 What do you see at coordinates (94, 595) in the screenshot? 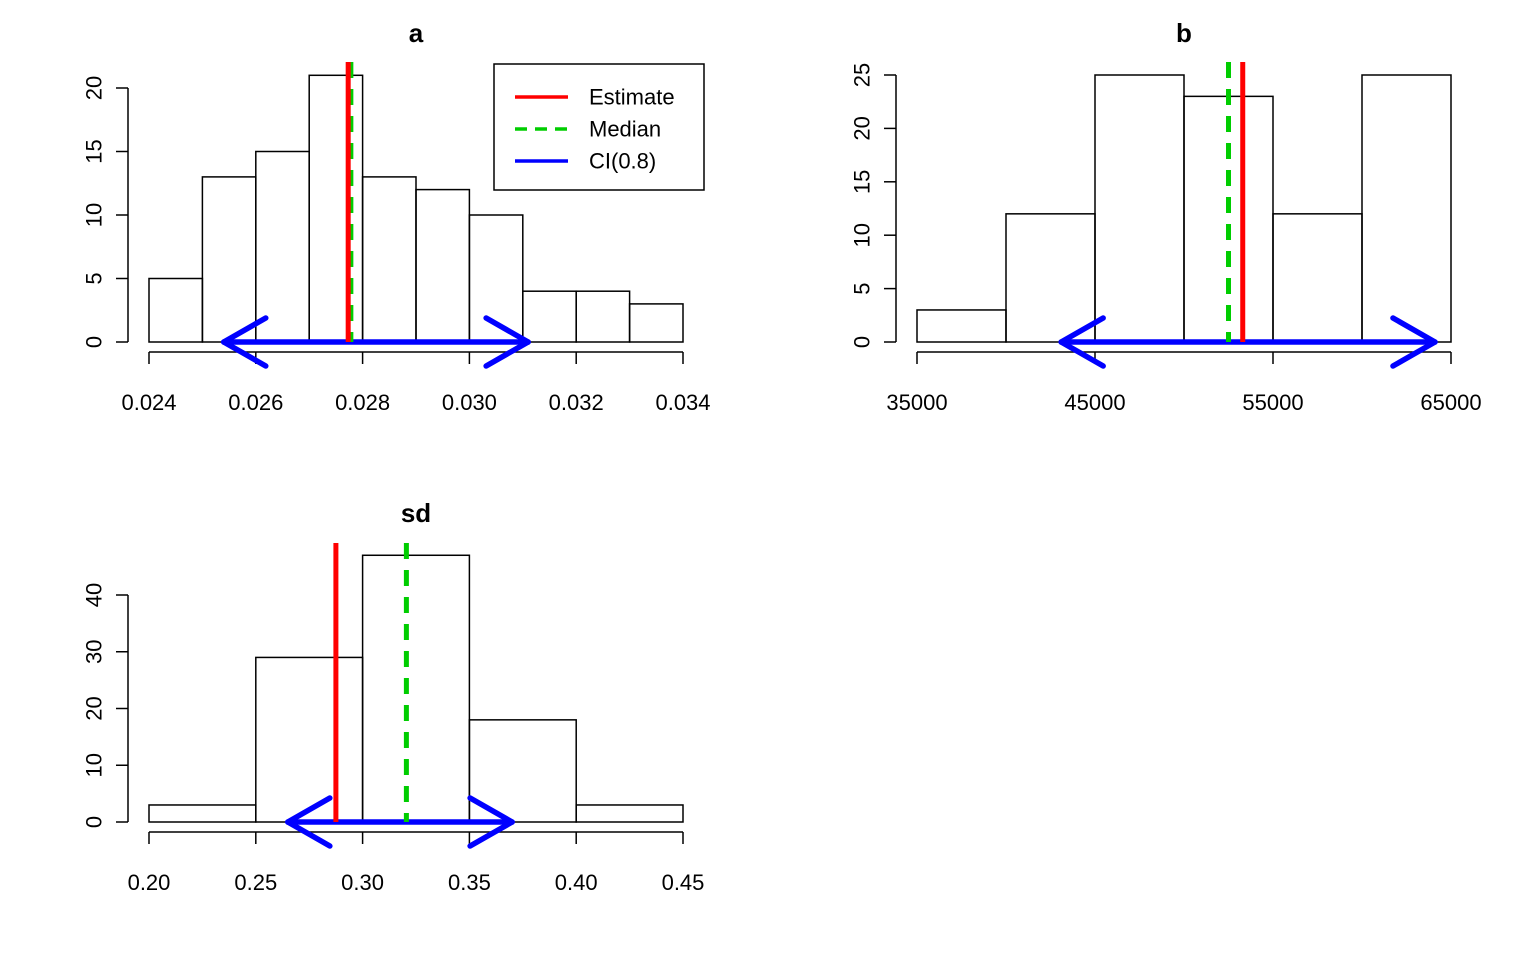
I see `y-tick-label: 40` at bounding box center [94, 595].